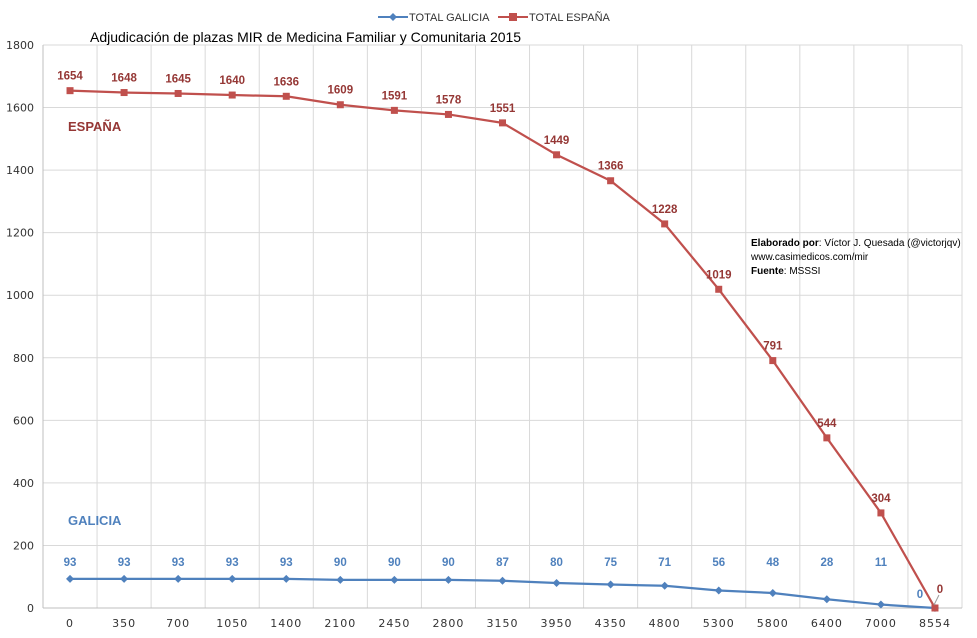 The image size is (977, 638). What do you see at coordinates (286, 623) in the screenshot?
I see `x-tick-label: 1400` at bounding box center [286, 623].